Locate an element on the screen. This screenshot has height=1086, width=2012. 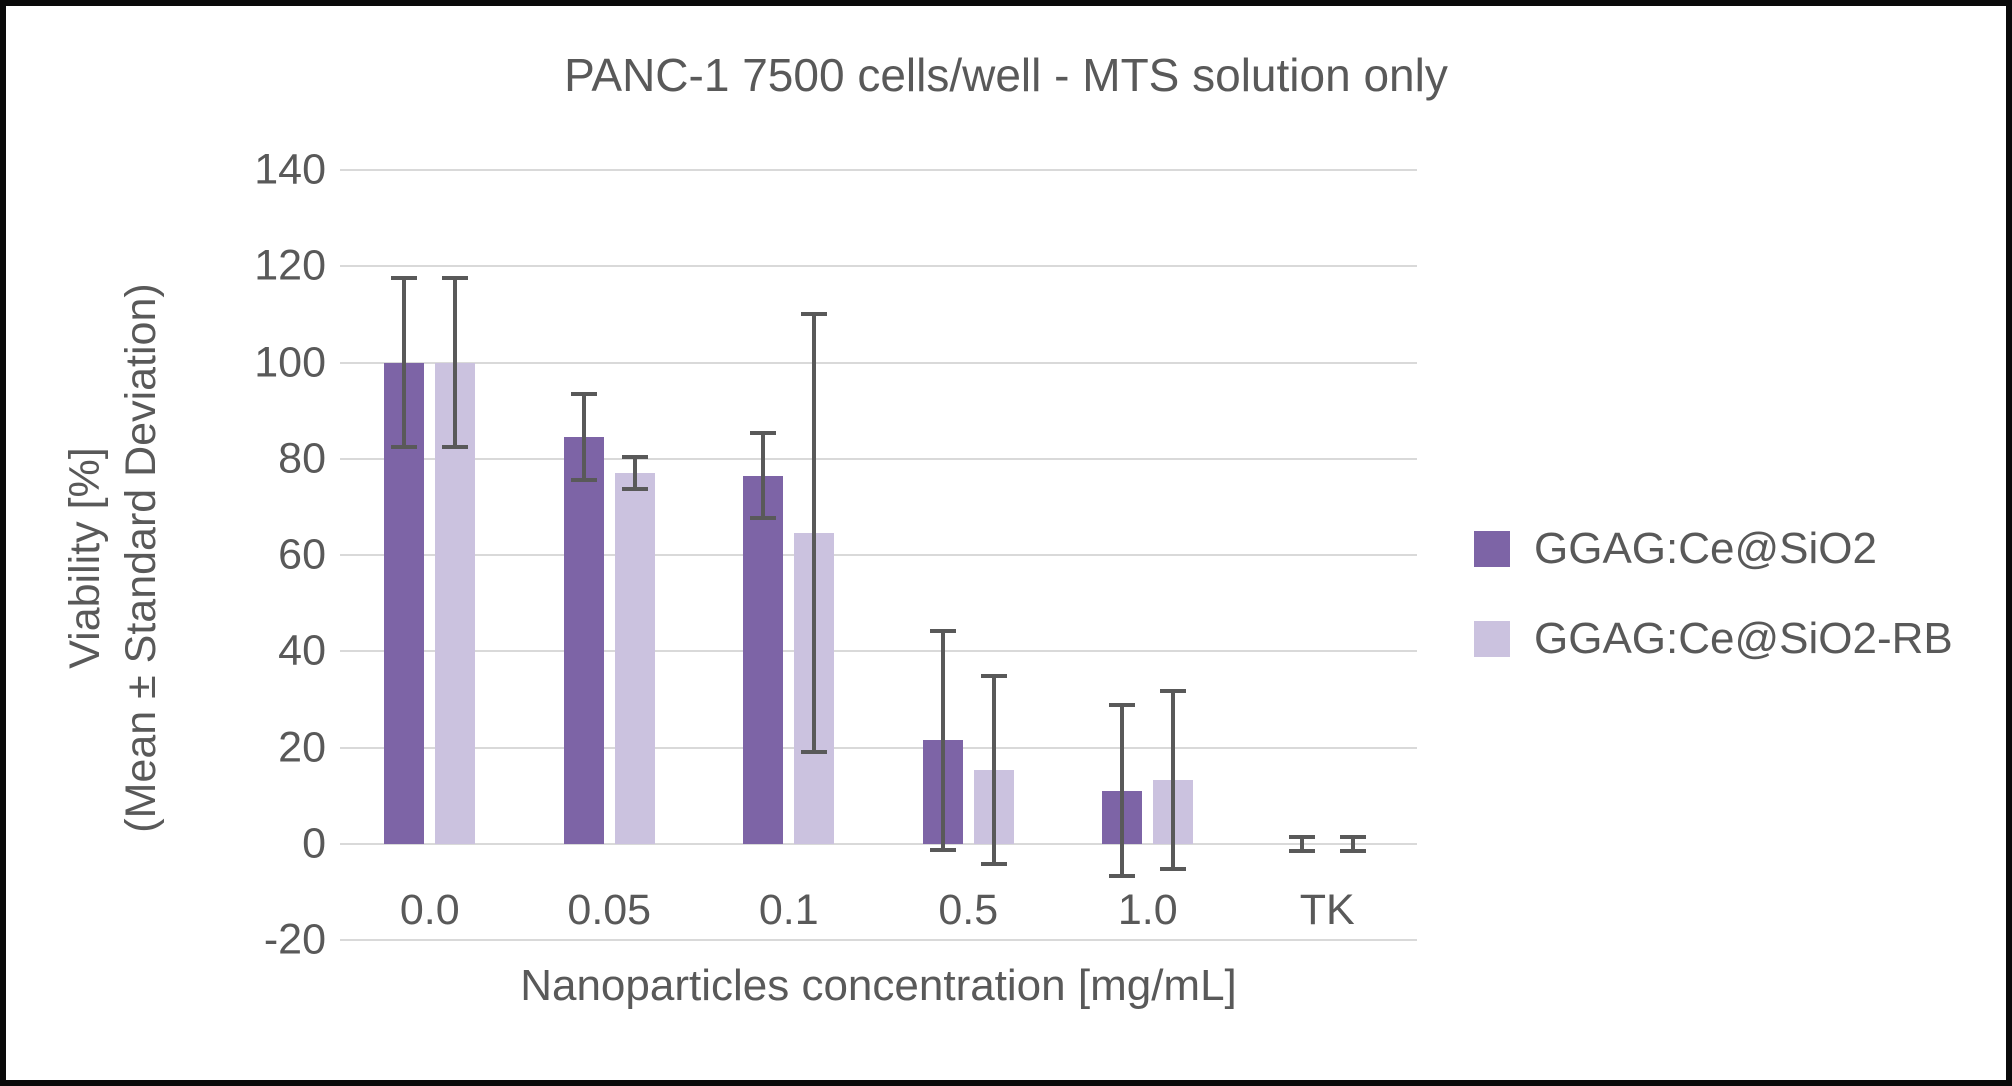
error-cap-top-s2-TK is located at coordinates (1352, 836).